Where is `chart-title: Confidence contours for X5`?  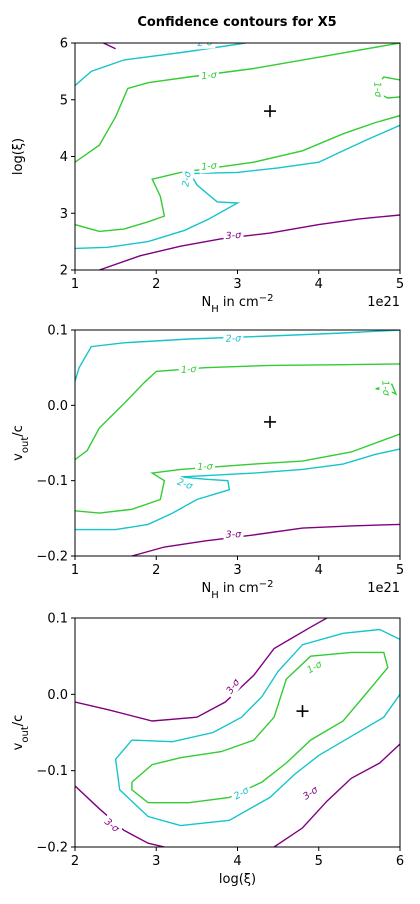
chart-title: Confidence contours for X5 is located at coordinates (236, 22).